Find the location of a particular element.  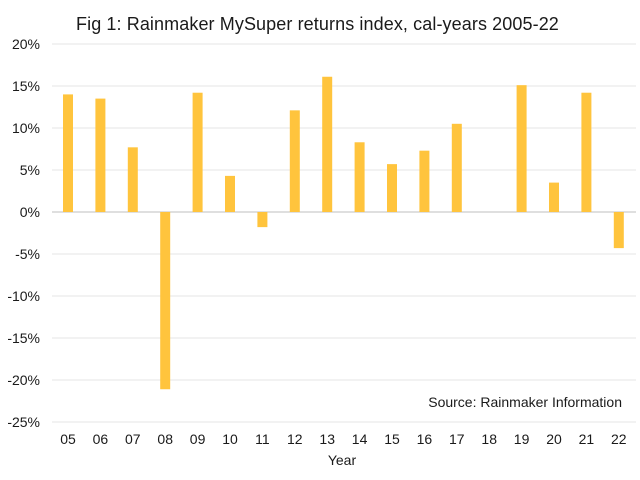

x-tick-label: 05 is located at coordinates (68, 439).